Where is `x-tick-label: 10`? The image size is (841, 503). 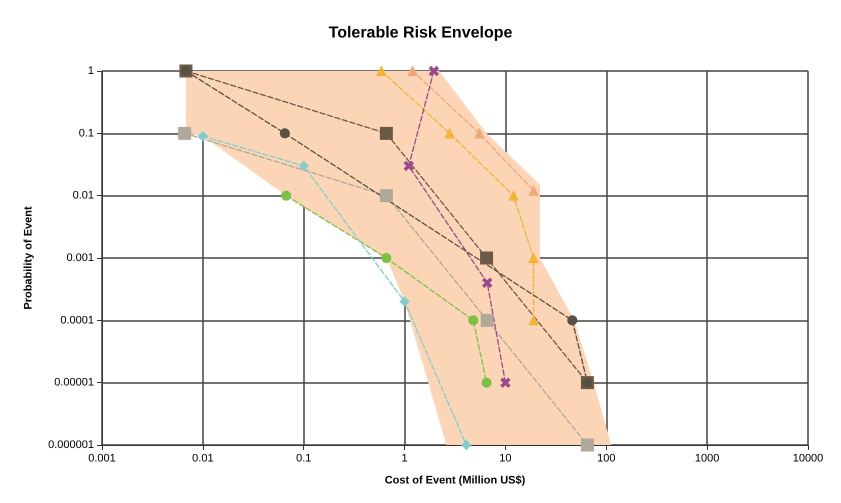
x-tick-label: 10 is located at coordinates (505, 458).